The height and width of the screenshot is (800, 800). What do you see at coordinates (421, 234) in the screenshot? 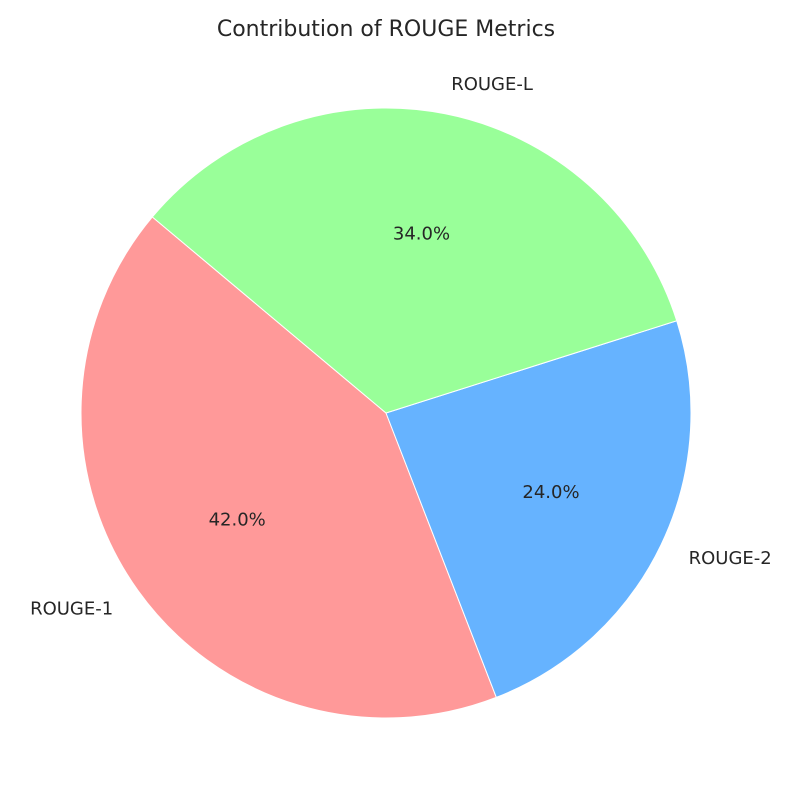
I see `pie-percent-label: 34.0%` at bounding box center [421, 234].